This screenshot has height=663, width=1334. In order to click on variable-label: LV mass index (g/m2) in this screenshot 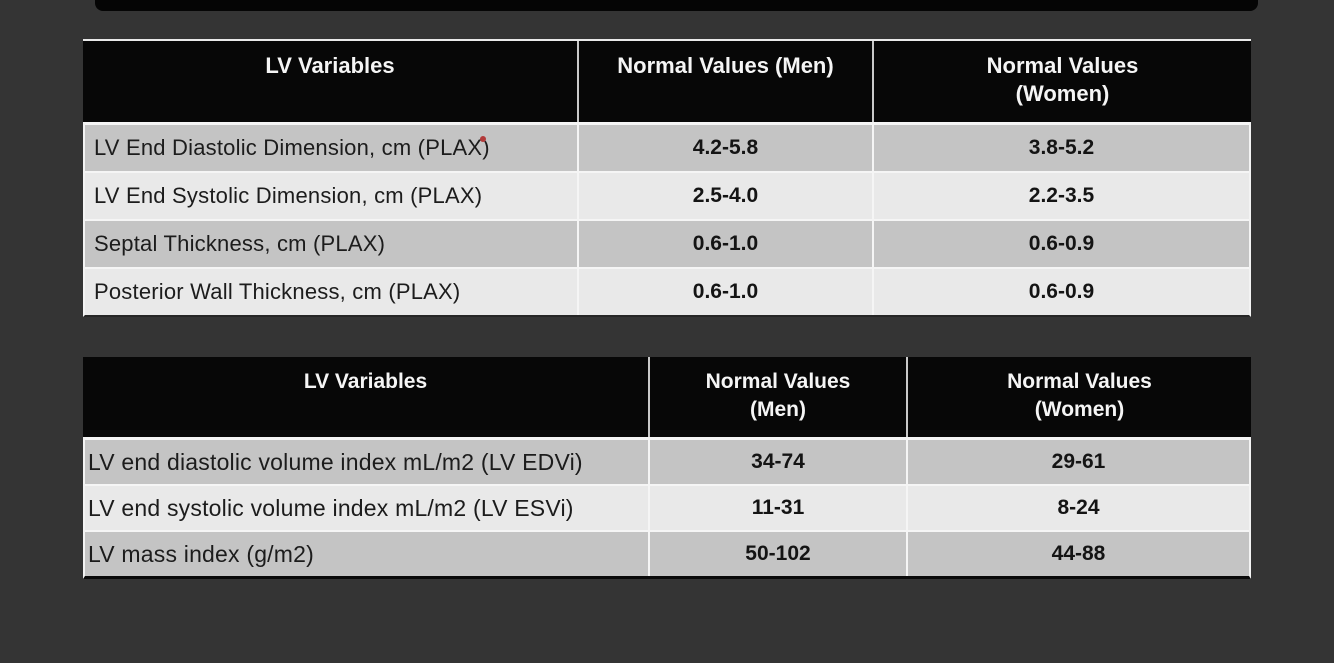, I will do `click(201, 553)`.